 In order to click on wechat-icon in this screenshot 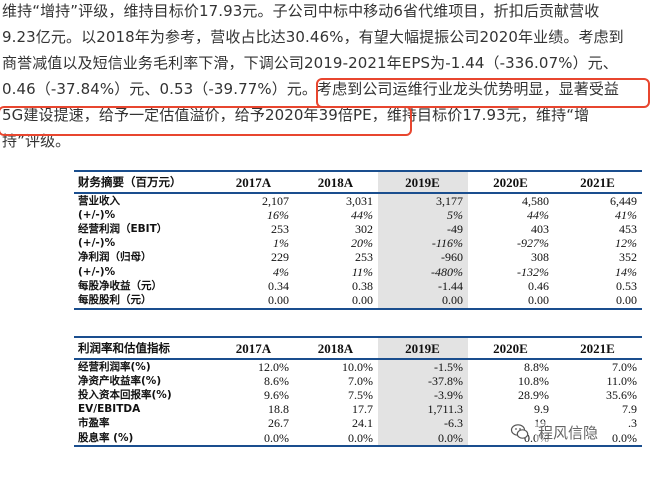, I will do `click(519, 431)`.